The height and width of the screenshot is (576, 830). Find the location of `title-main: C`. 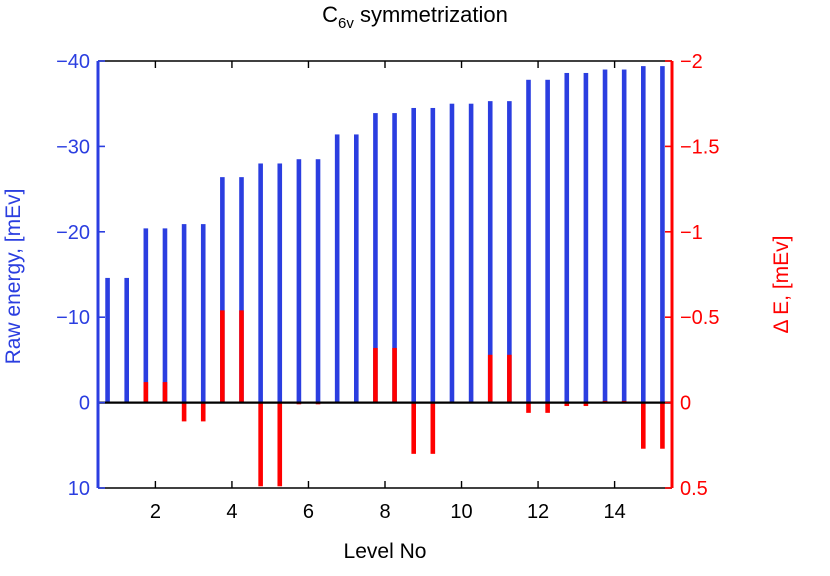

title-main: C is located at coordinates (330, 14).